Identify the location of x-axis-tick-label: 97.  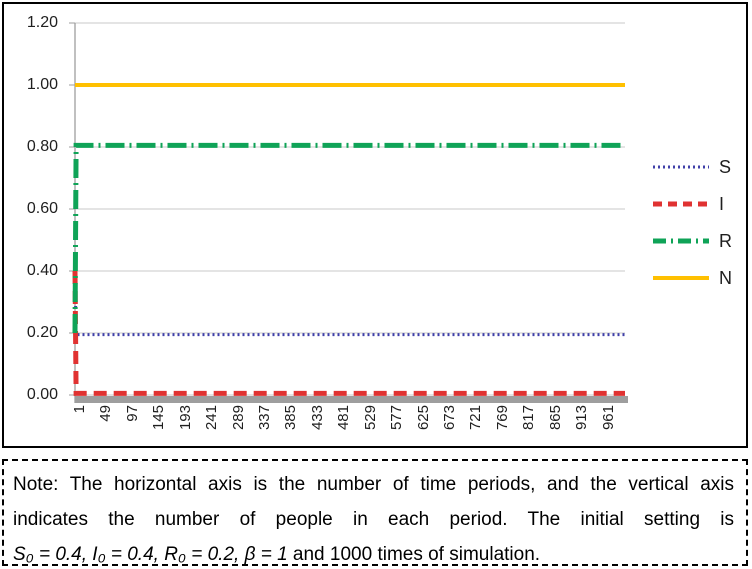
(132, 413).